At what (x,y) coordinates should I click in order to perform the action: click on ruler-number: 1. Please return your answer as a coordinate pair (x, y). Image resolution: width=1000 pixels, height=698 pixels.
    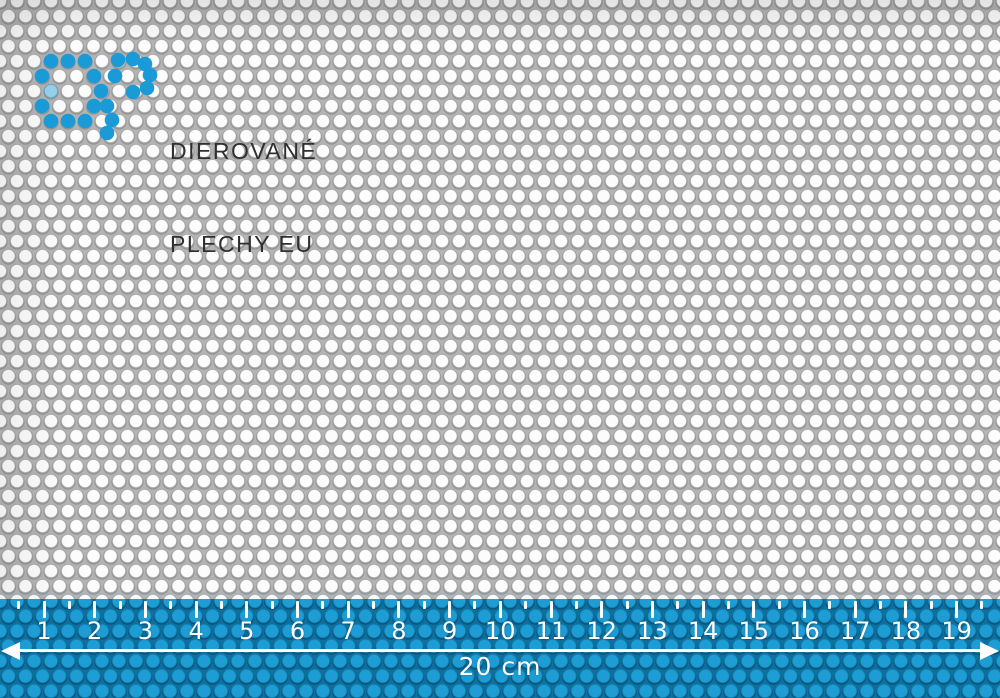
    Looking at the image, I should click on (44, 631).